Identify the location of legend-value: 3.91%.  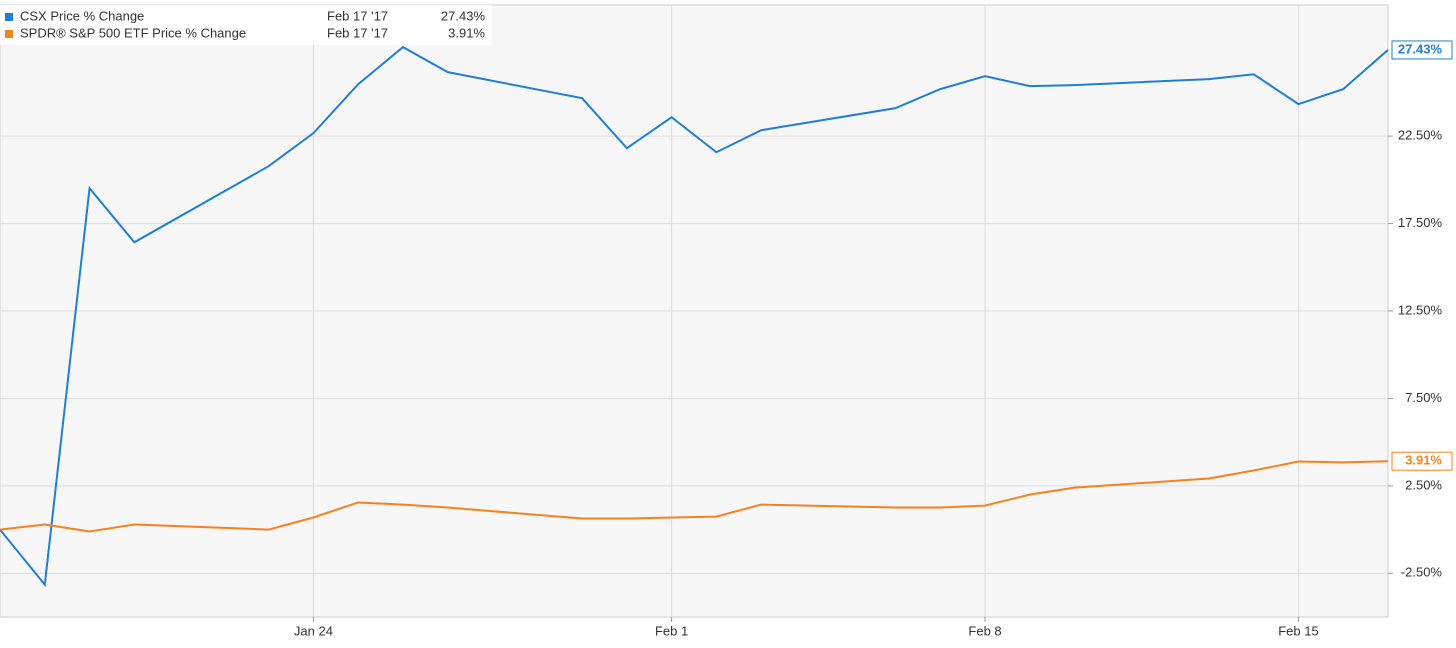
(466, 32).